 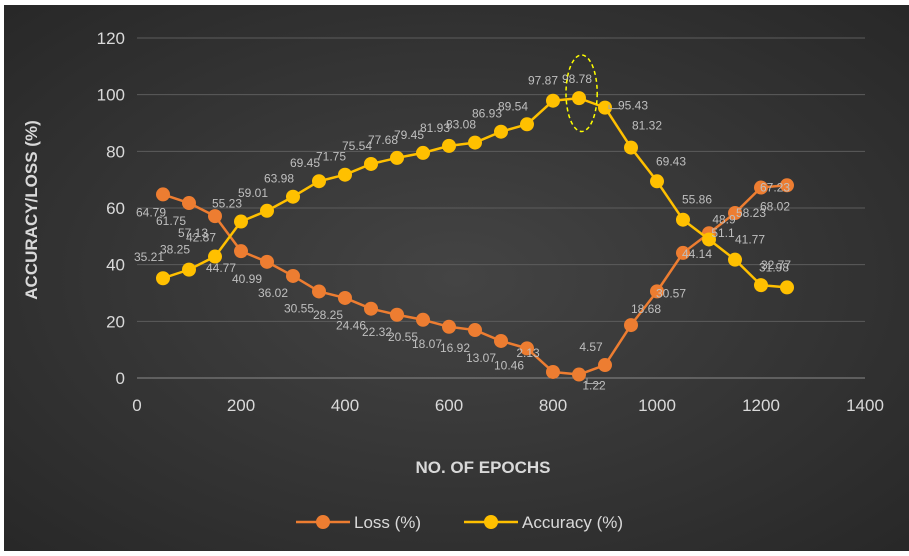 What do you see at coordinates (171, 221) in the screenshot?
I see `loss-data-label: 61.75` at bounding box center [171, 221].